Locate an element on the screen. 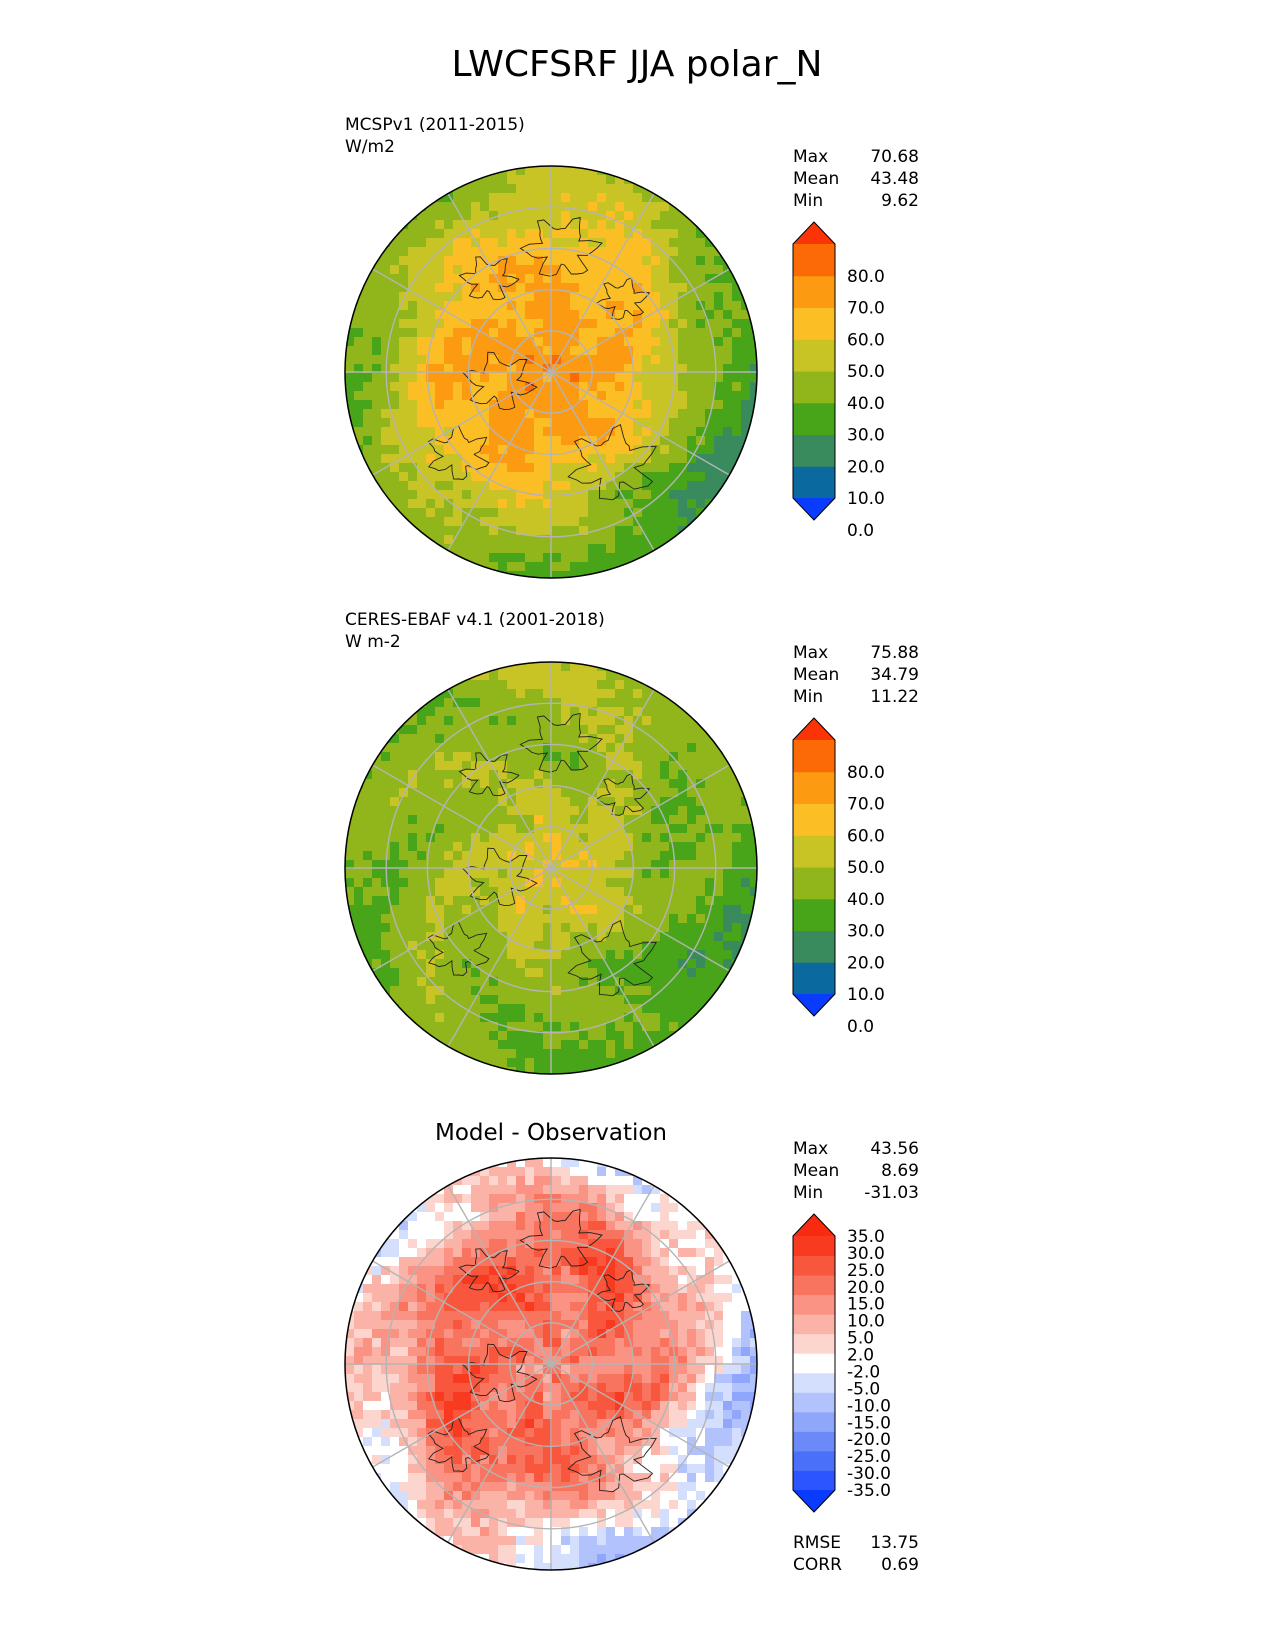  colorbar-tick-label: 80.0 is located at coordinates (866, 277).